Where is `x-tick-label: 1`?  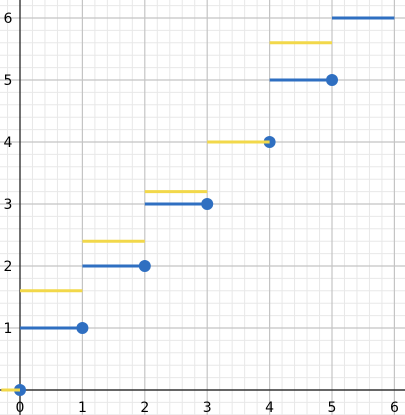 x-tick-label: 1 is located at coordinates (82, 407).